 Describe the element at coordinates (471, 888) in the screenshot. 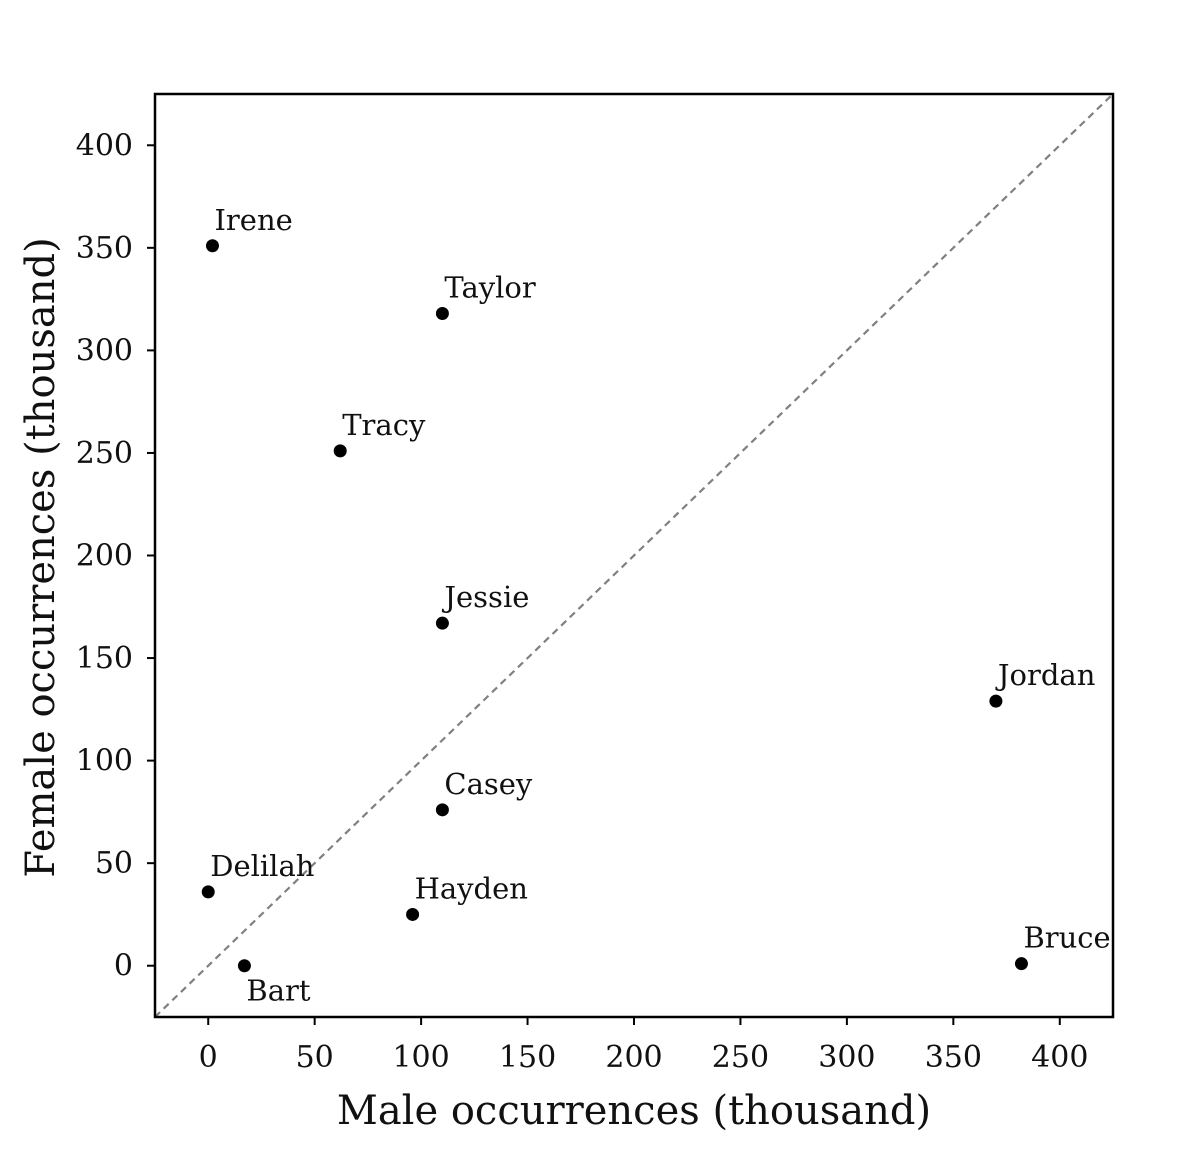

I see `data-point-label: Hayden` at that location.